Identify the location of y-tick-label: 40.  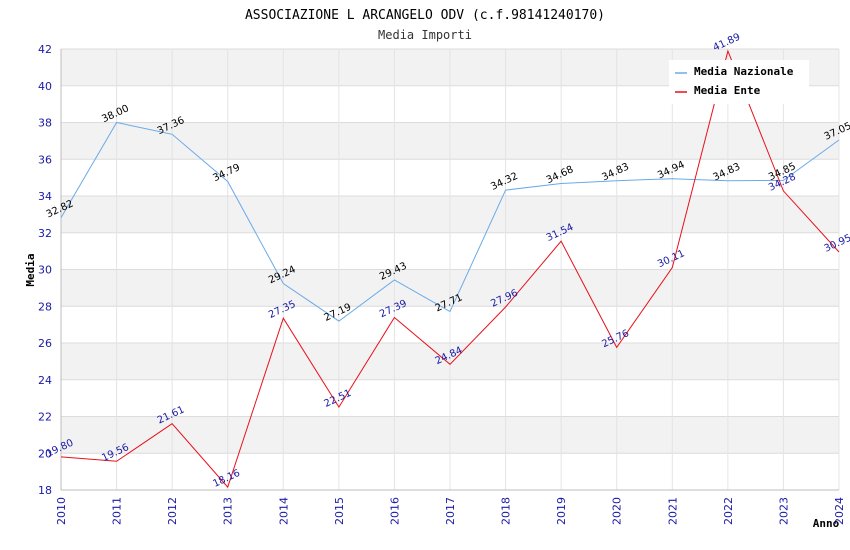
(45, 86).